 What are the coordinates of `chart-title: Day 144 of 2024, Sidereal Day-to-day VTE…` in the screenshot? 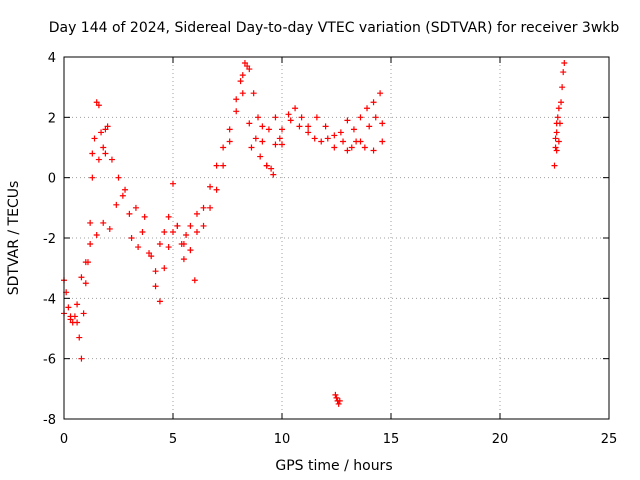 It's located at (334, 28).